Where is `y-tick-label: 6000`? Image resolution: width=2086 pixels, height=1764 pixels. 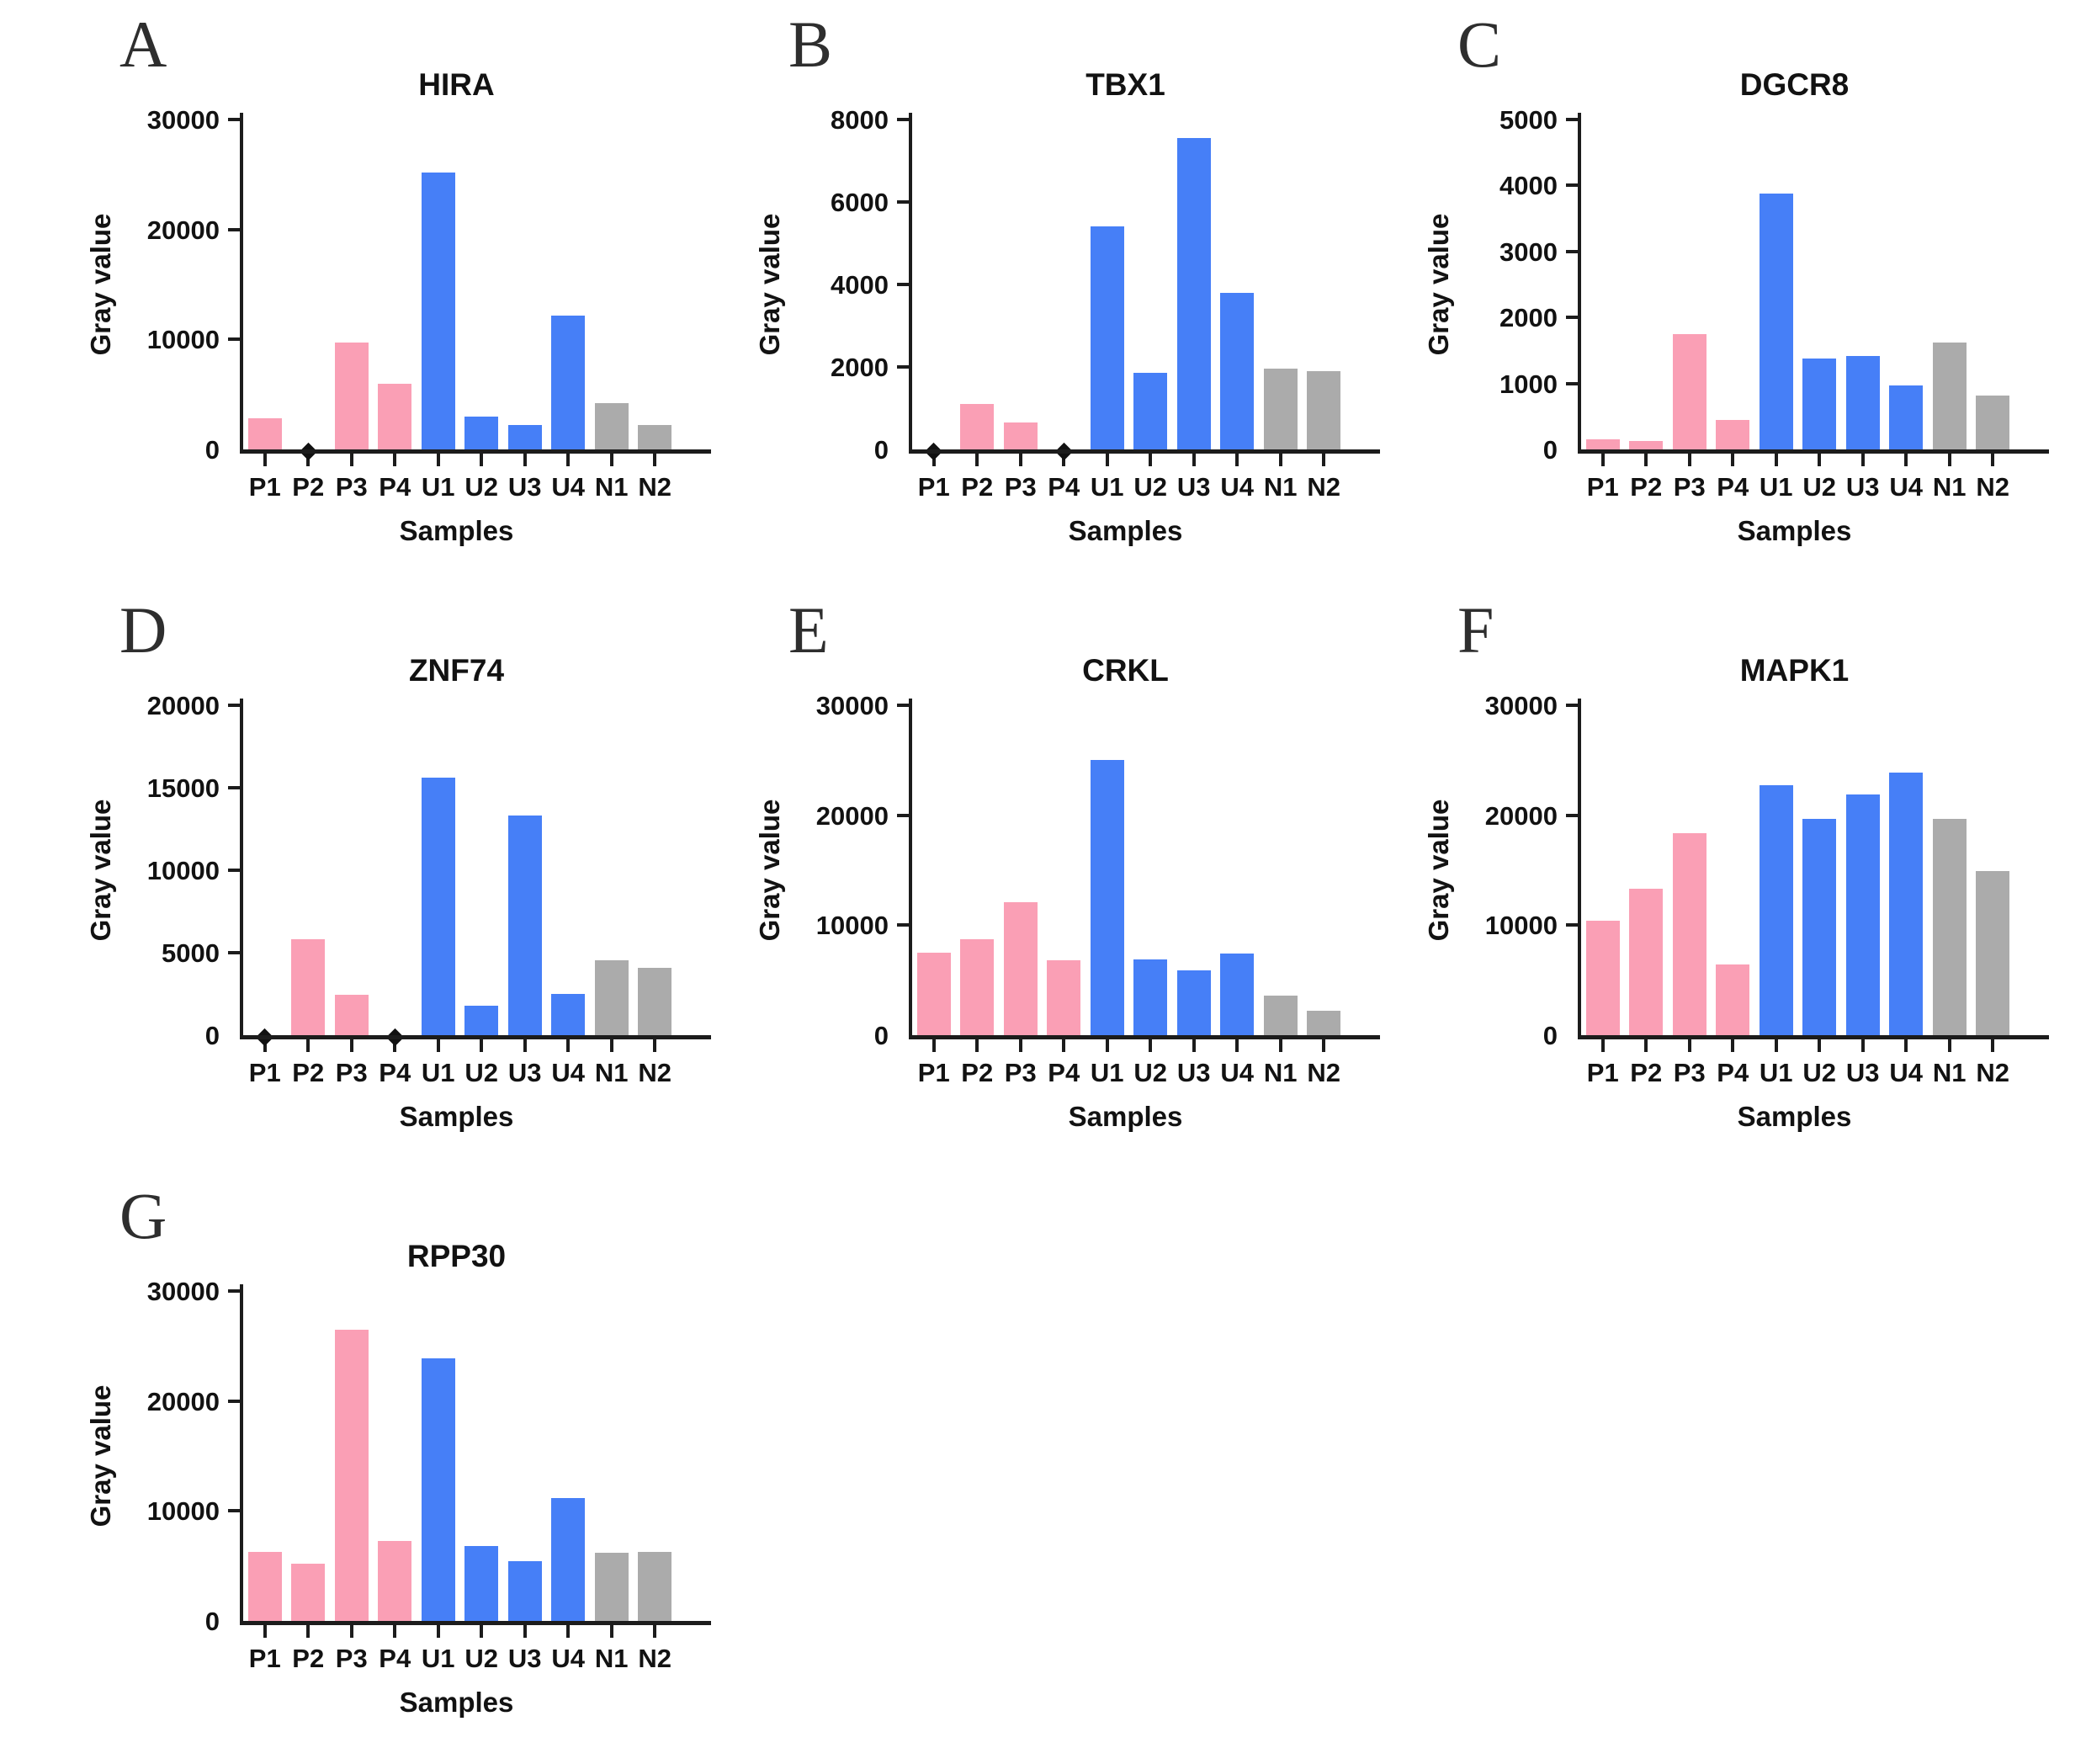 y-tick-label: 6000 is located at coordinates (860, 202).